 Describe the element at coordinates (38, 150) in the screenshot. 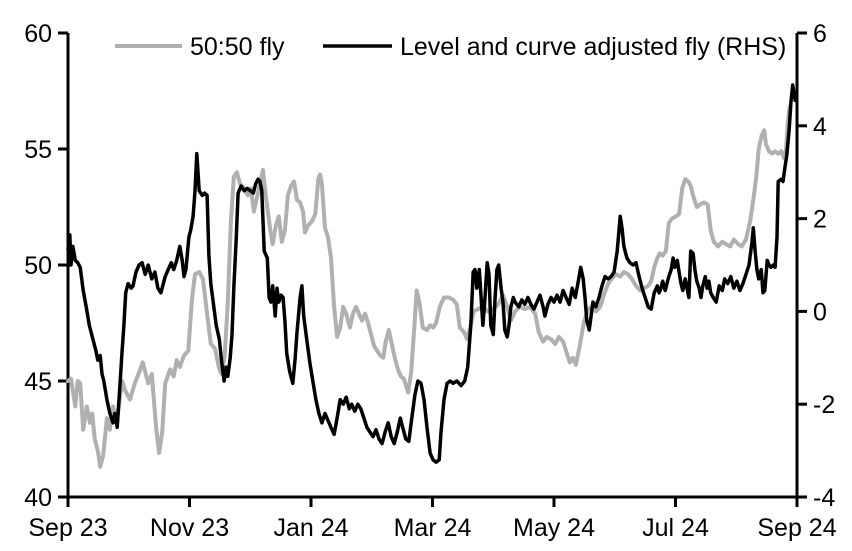

I see `left-axis-tick-label: 55` at that location.